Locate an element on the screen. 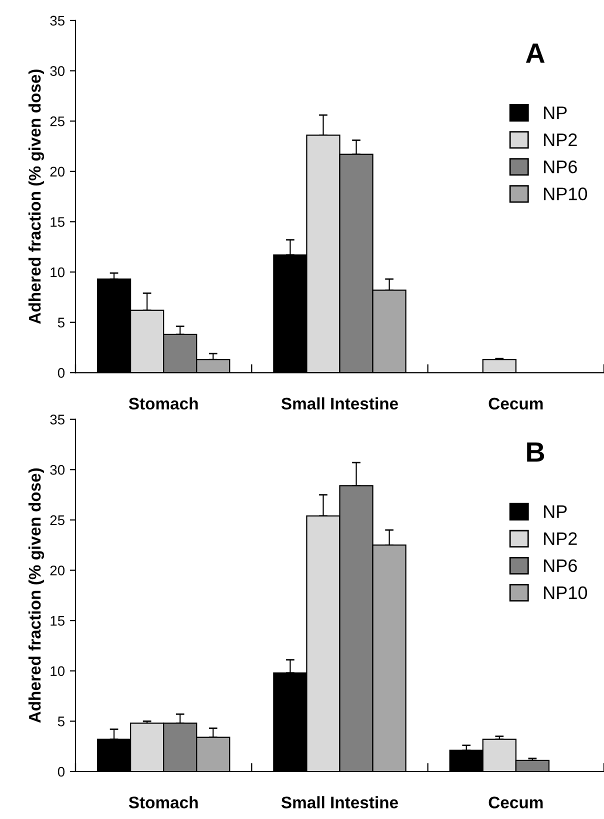  text: A is located at coordinates (535, 53).